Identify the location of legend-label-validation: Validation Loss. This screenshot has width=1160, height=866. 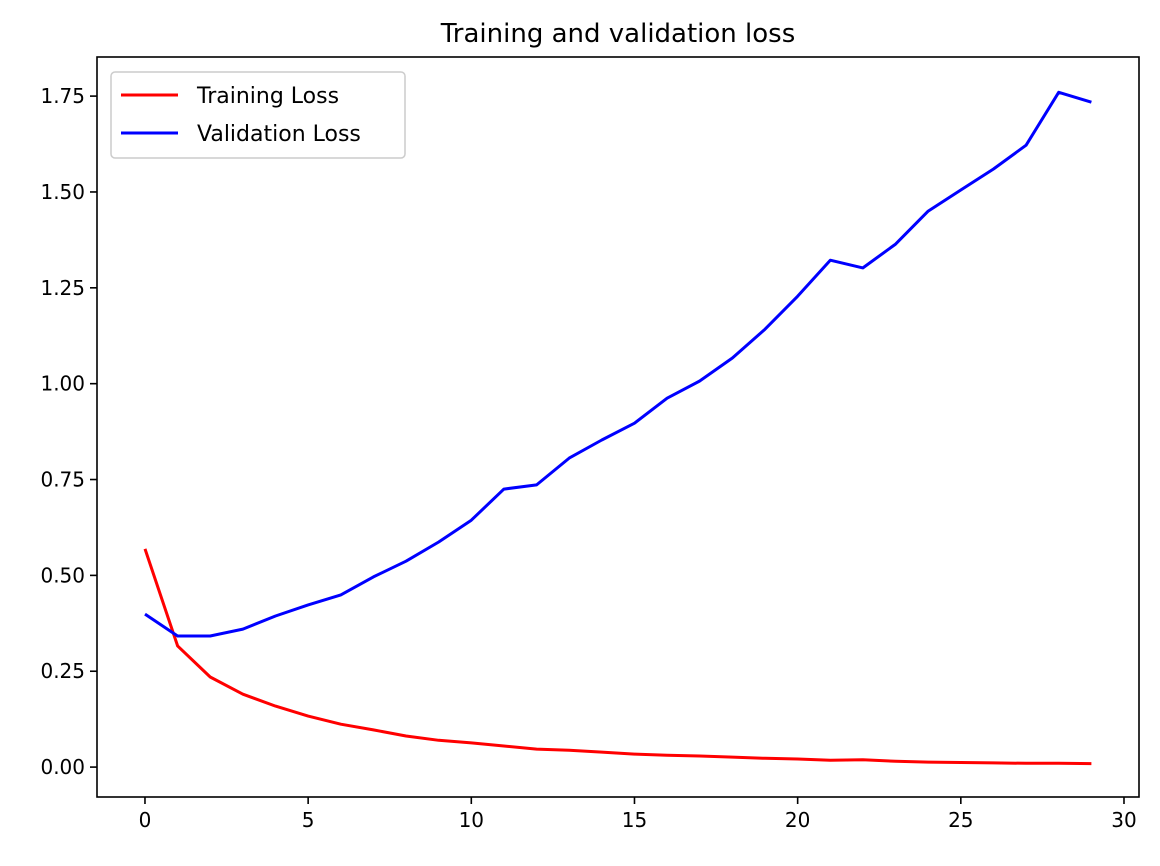
(279, 134).